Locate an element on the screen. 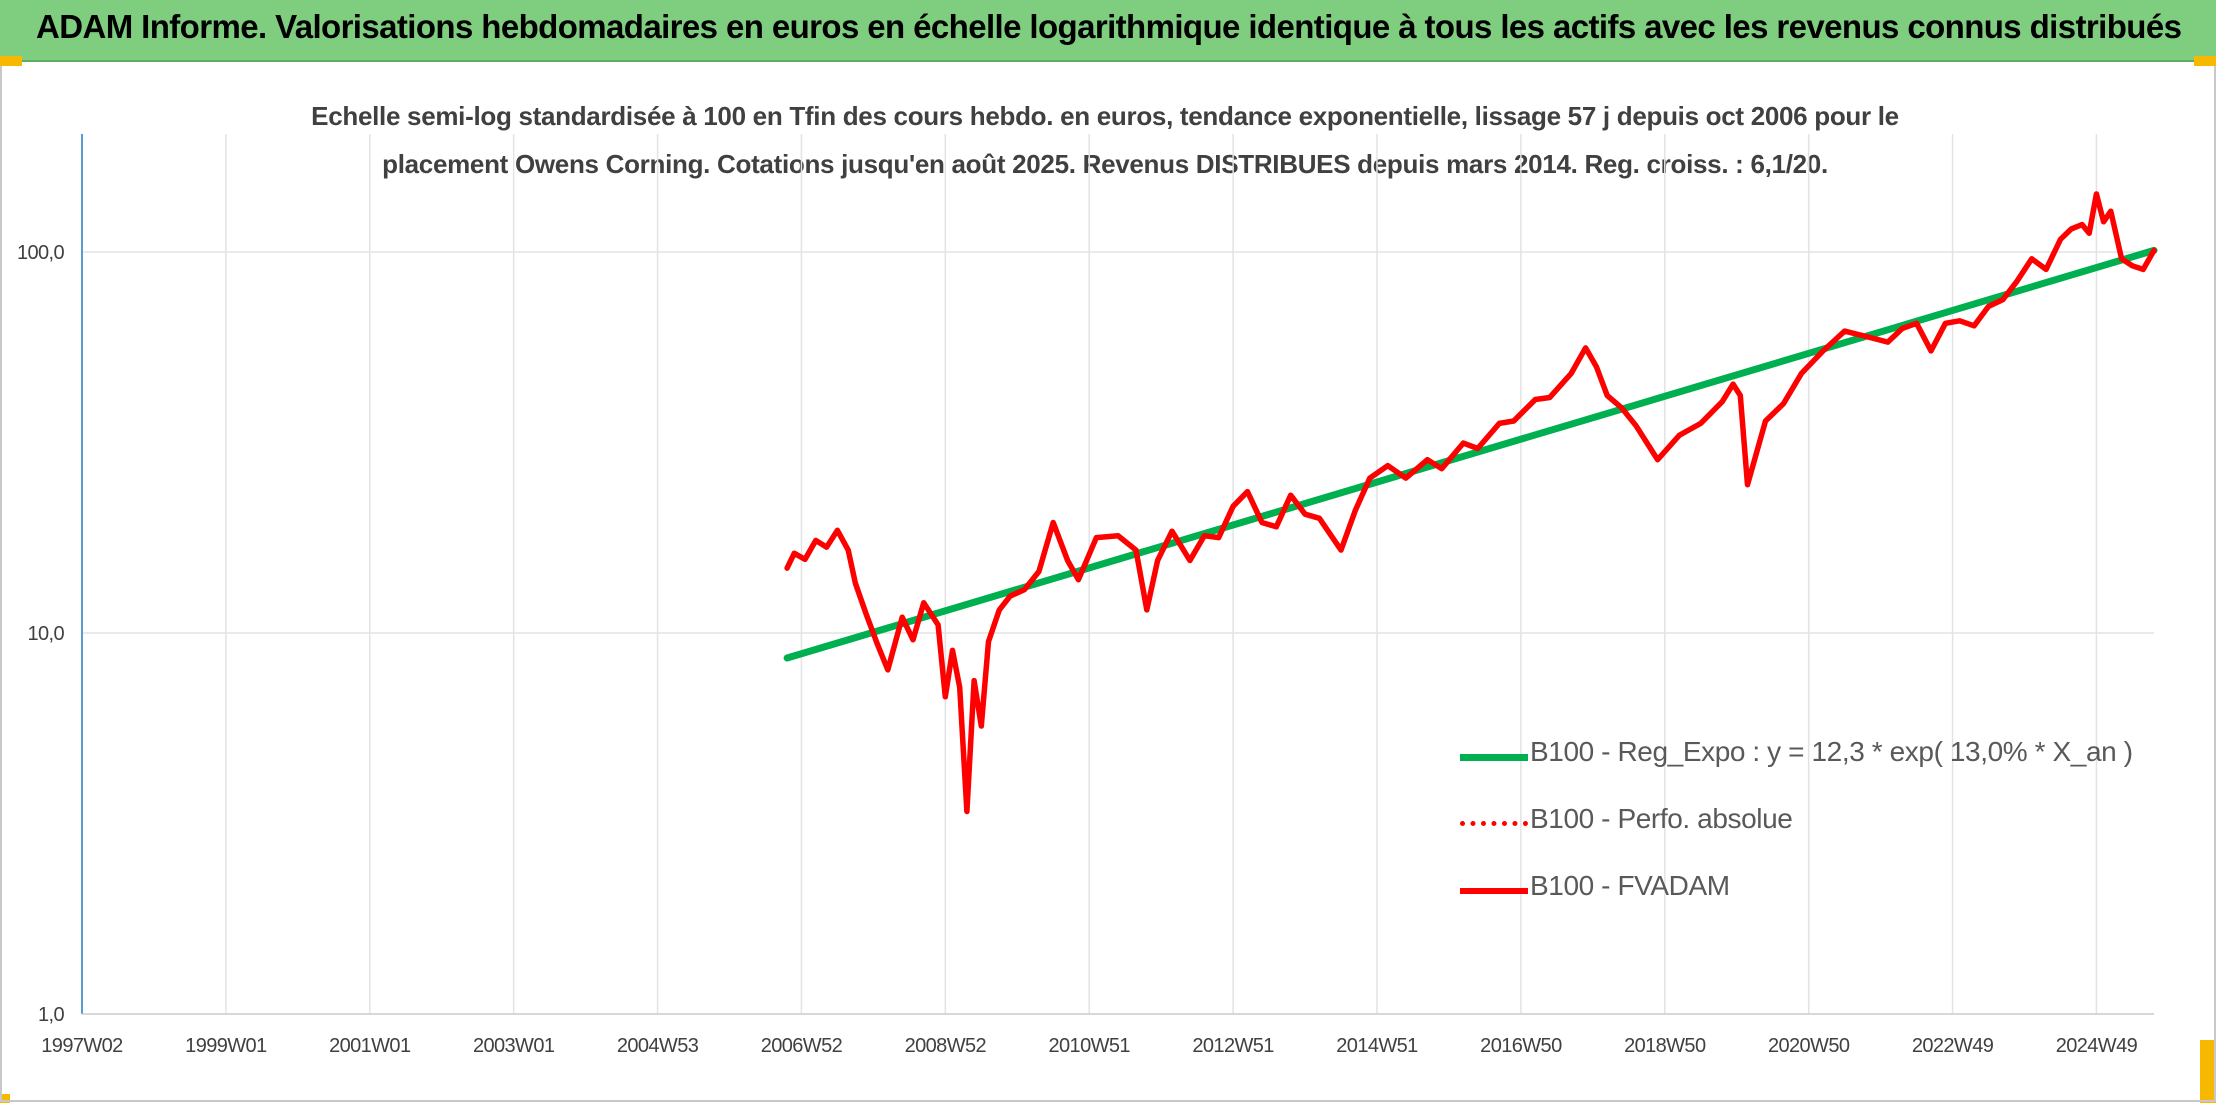  legend-label-fvadam: B100 - FVADAM is located at coordinates (1630, 885).